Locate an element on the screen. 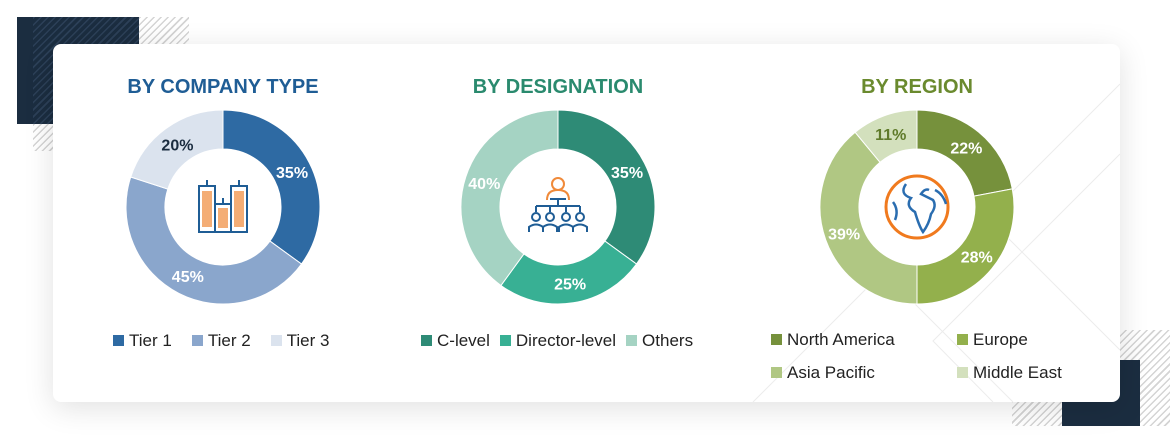 This screenshot has width=1170, height=444. legend-item: Tier 1 is located at coordinates (142, 341).